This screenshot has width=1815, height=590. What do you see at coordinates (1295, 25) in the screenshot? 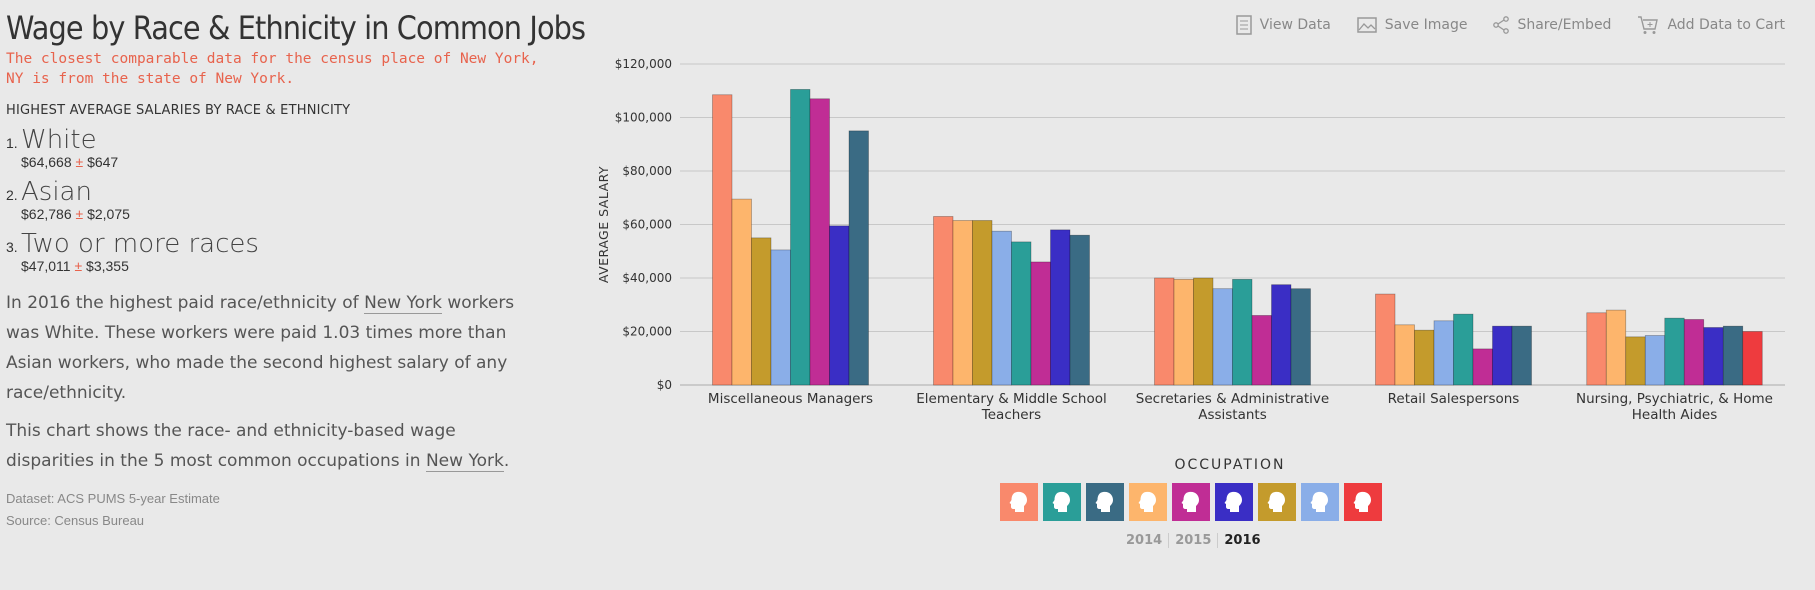
I see `view-data-label: View Data` at bounding box center [1295, 25].